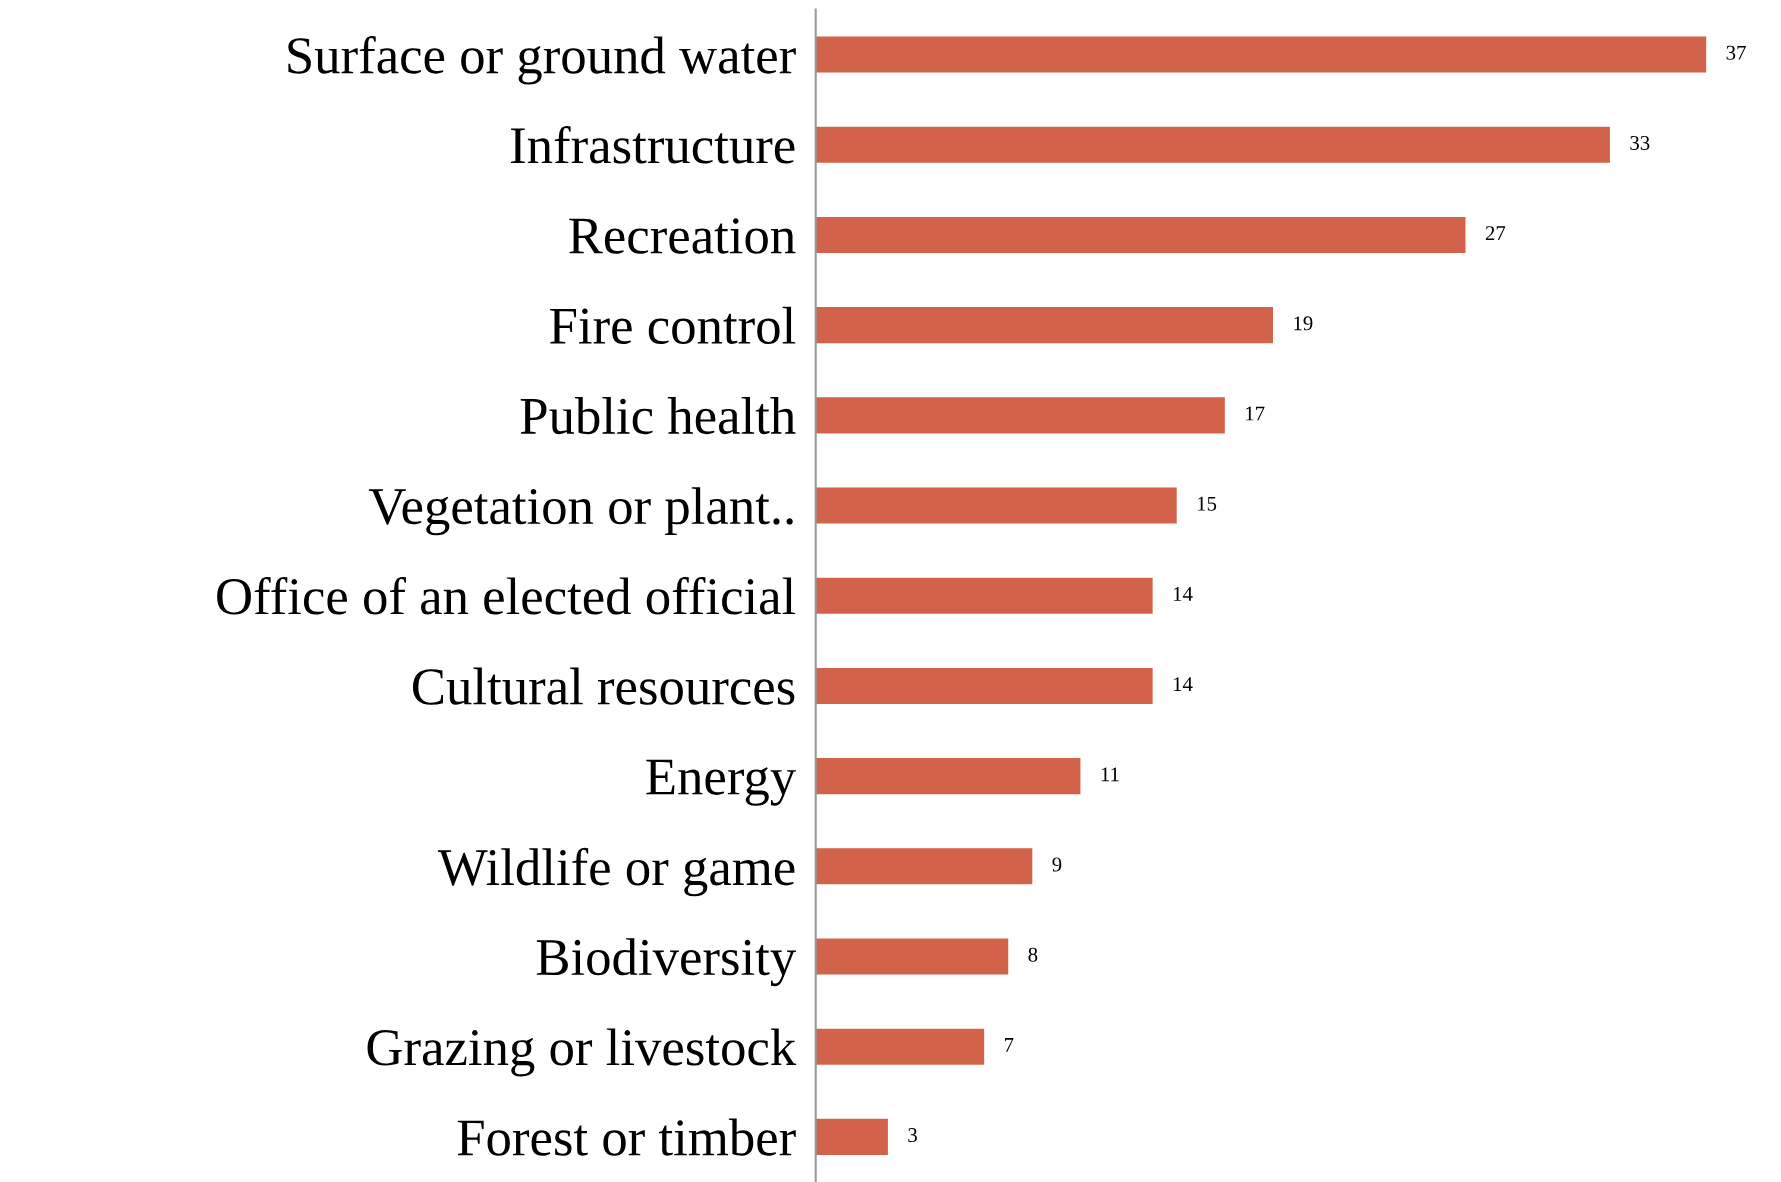 The image size is (1781, 1182). Describe the element at coordinates (1033, 954) in the screenshot. I see `data-label: 8` at that location.